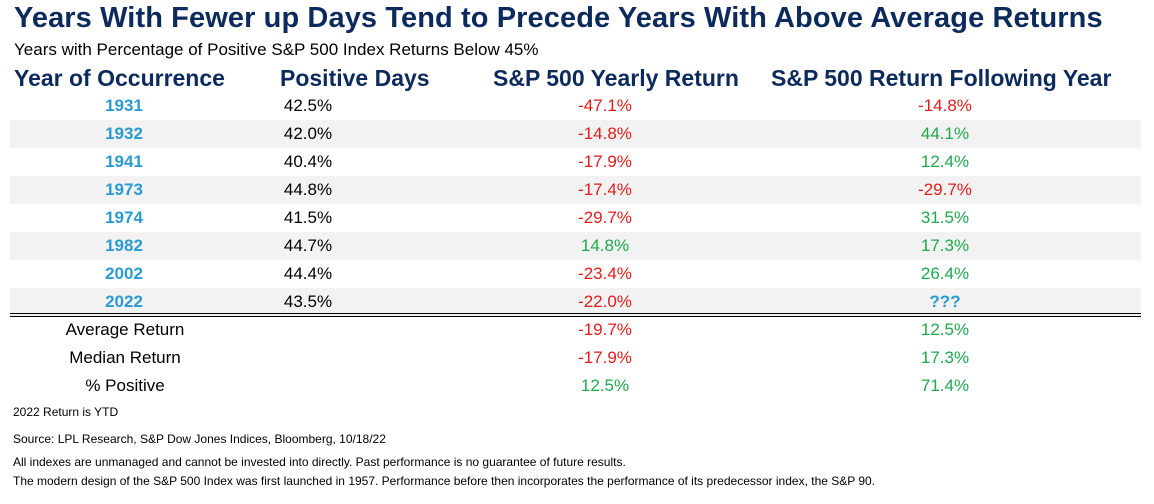  I want to click on summary-row: Median Return -17.9% 17.3%, so click(575, 358).